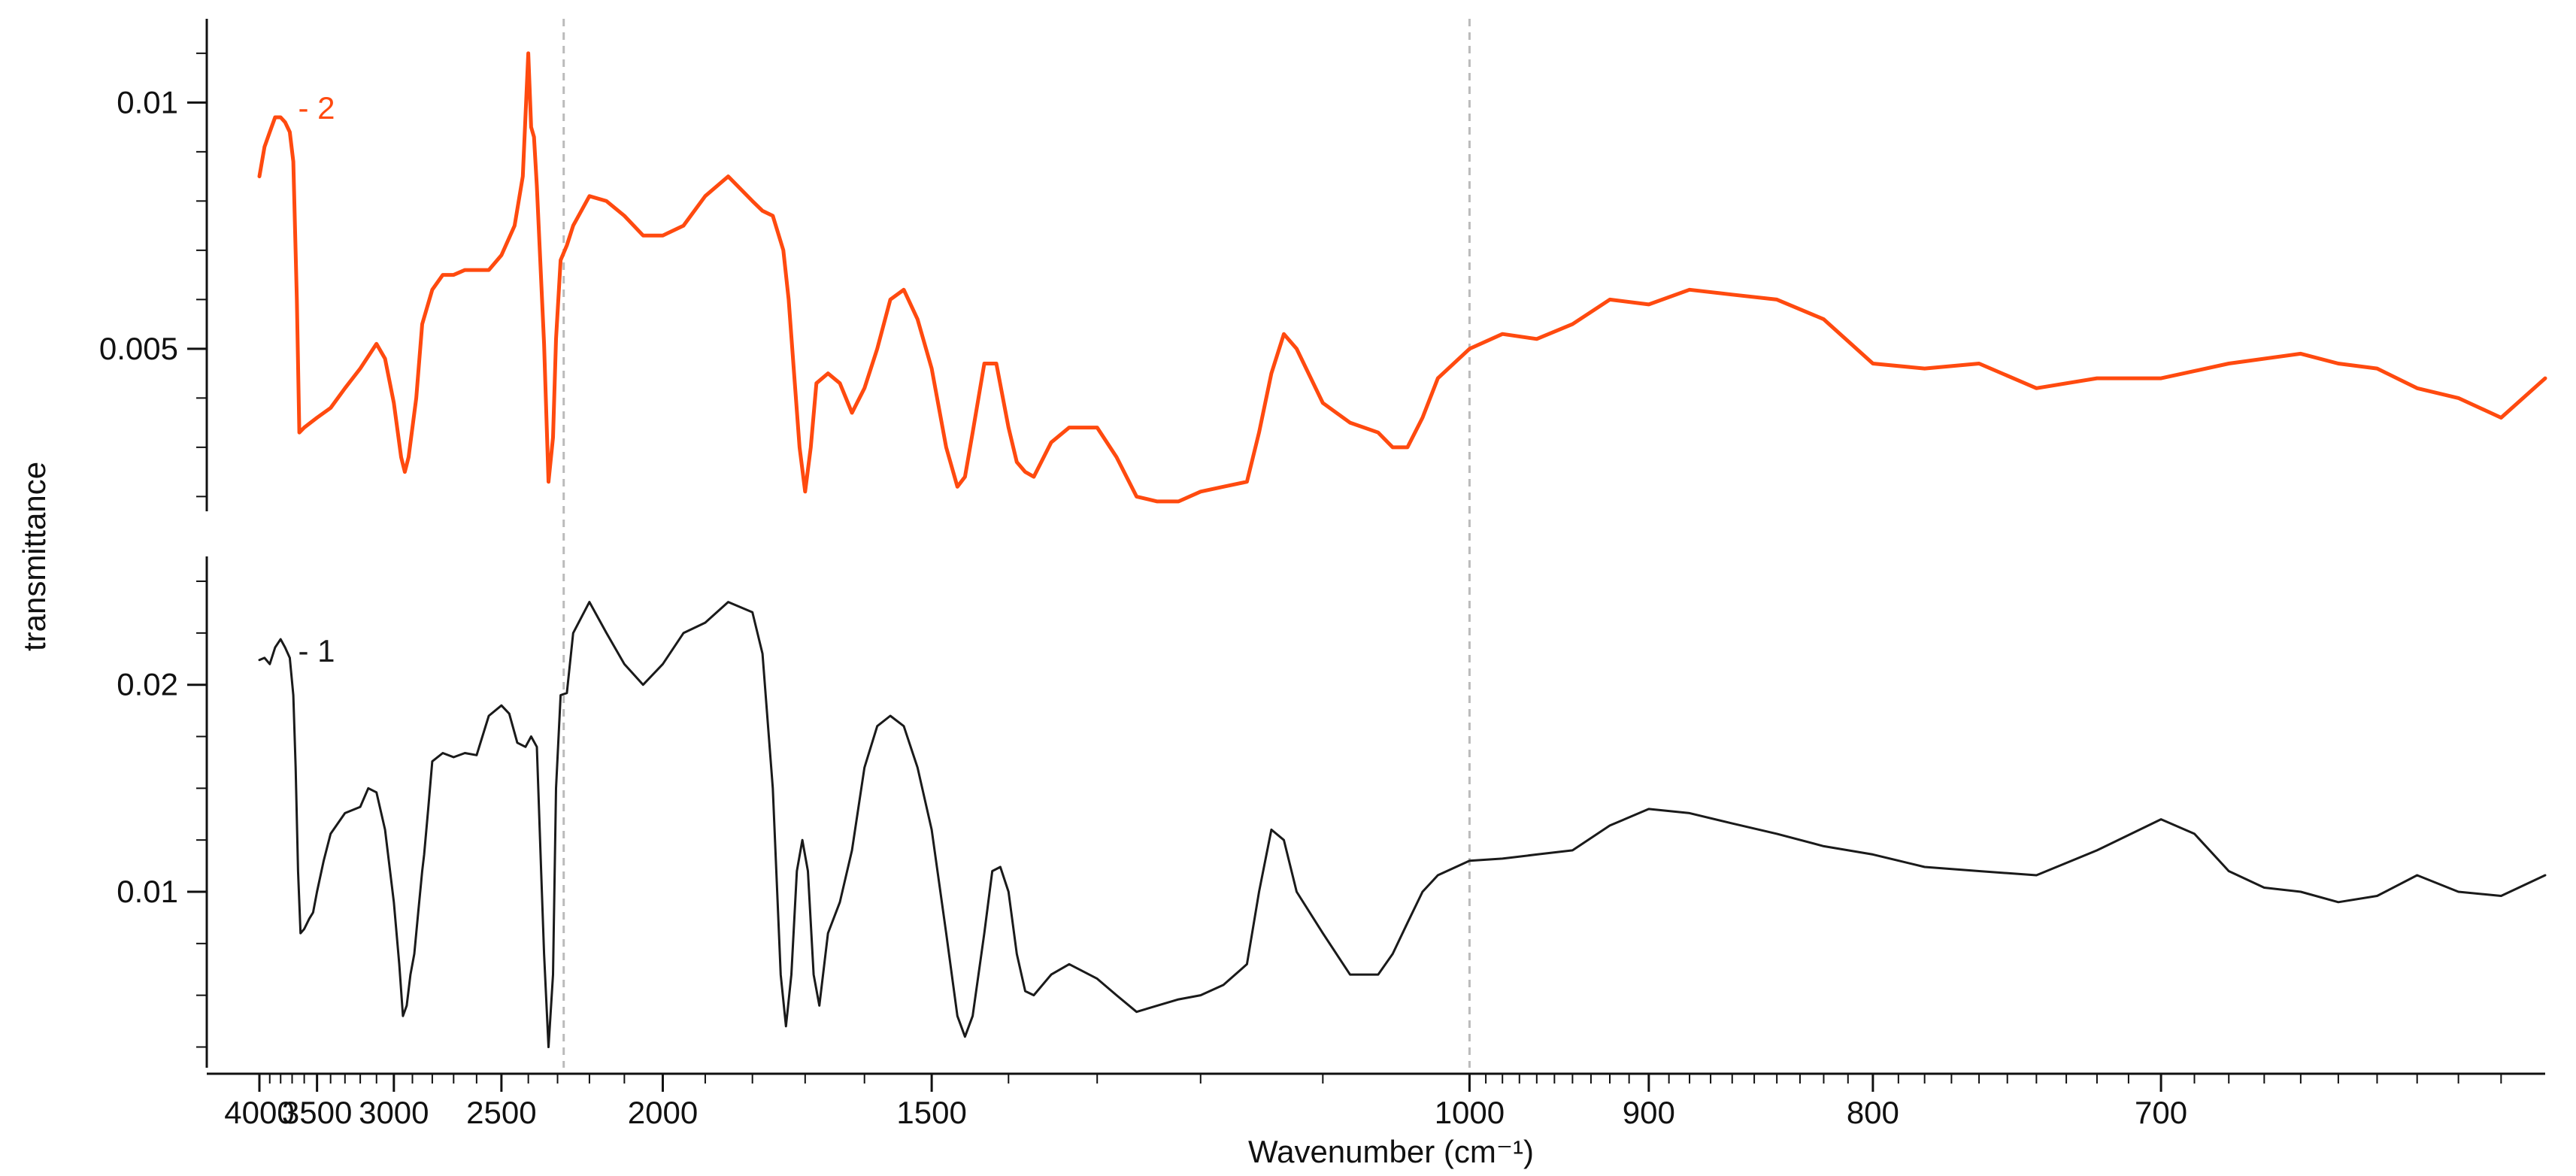 The height and width of the screenshot is (1176, 2576). I want to click on x-tick-label: 1000, so click(1470, 1112).